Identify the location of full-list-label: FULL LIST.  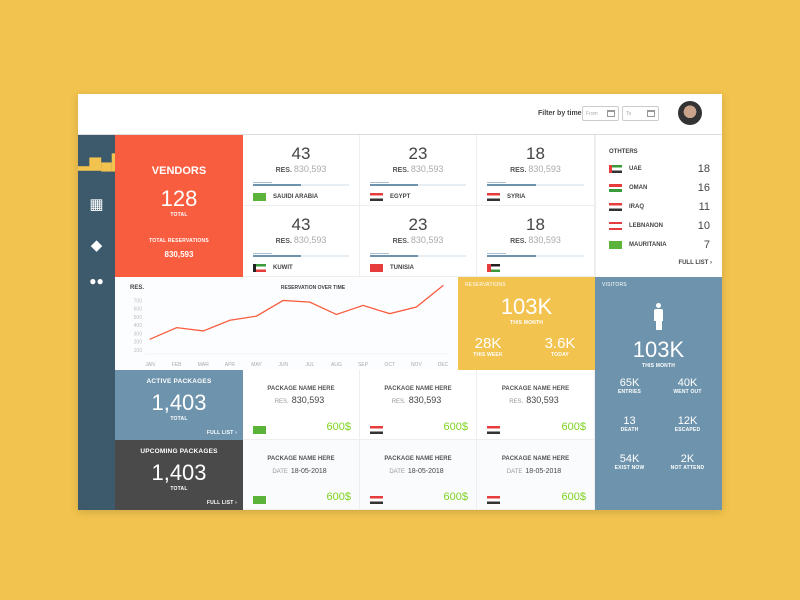
(220, 503).